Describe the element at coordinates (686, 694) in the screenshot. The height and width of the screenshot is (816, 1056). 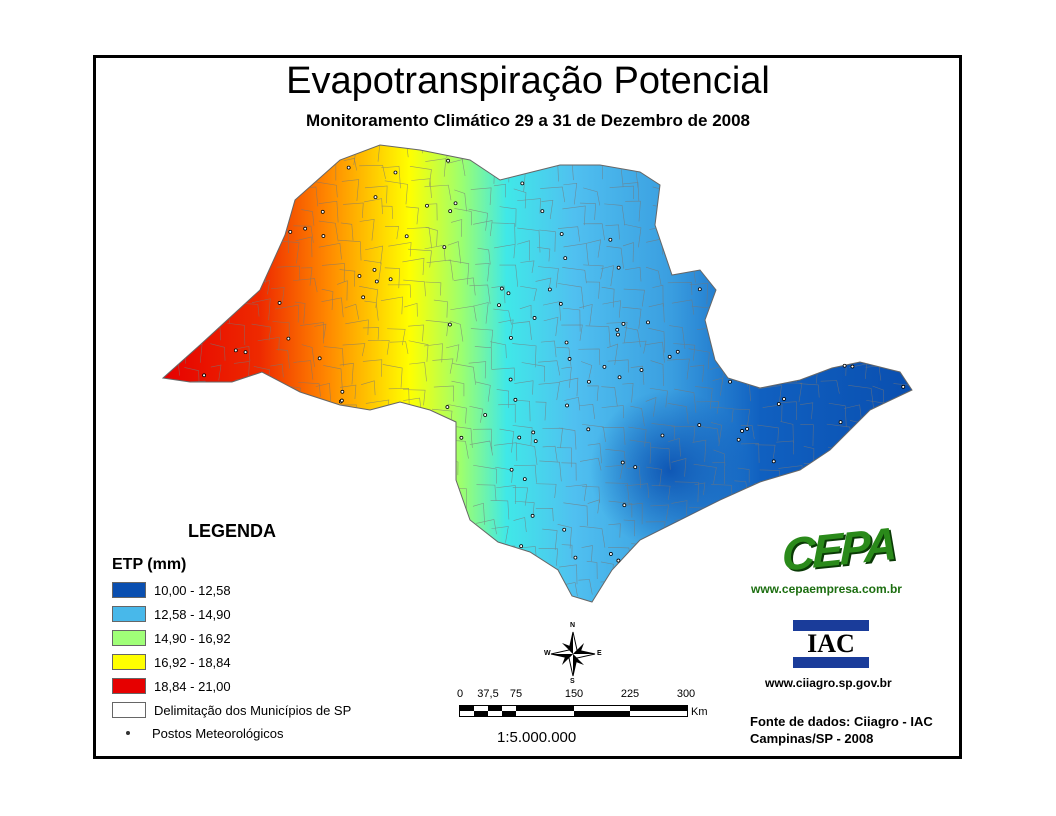
I see `scale-tick: 300` at that location.